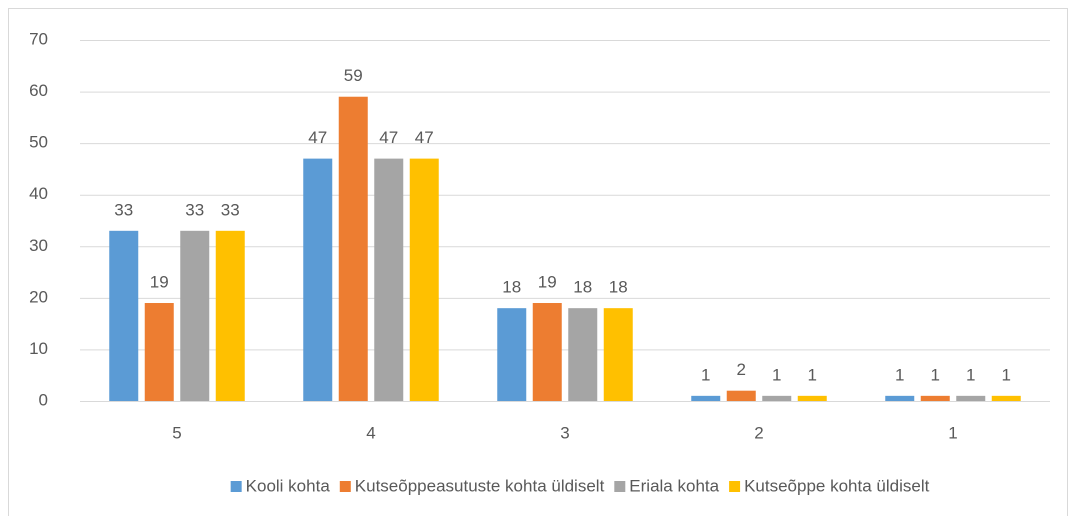  I want to click on y-tick-label: 60, so click(38, 90).